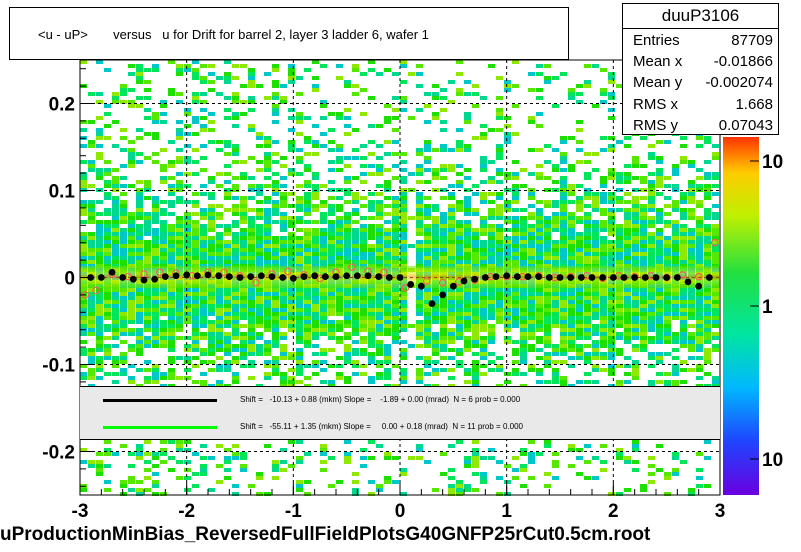 The image size is (801, 552). Describe the element at coordinates (101, 277) in the screenshot. I see `profile-point-black` at that location.